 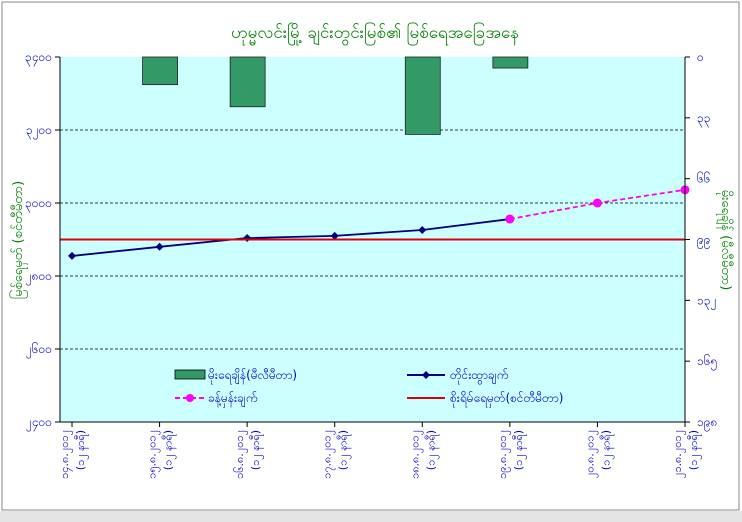 What do you see at coordinates (290, 237) in the screenshot?
I see `observed-line` at bounding box center [290, 237].